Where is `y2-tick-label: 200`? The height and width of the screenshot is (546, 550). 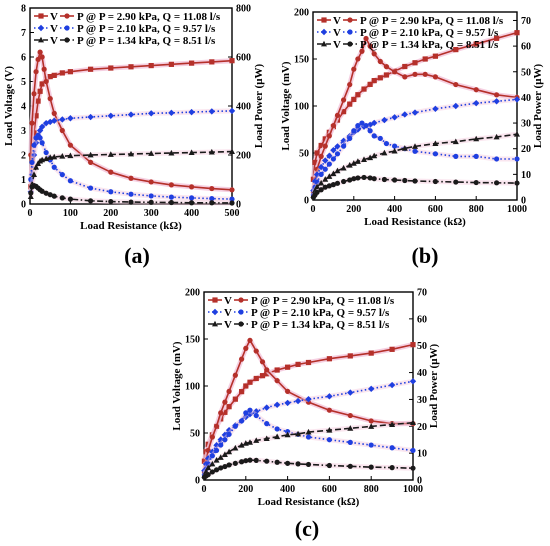 y2-tick-label: 200 is located at coordinates (243, 156).